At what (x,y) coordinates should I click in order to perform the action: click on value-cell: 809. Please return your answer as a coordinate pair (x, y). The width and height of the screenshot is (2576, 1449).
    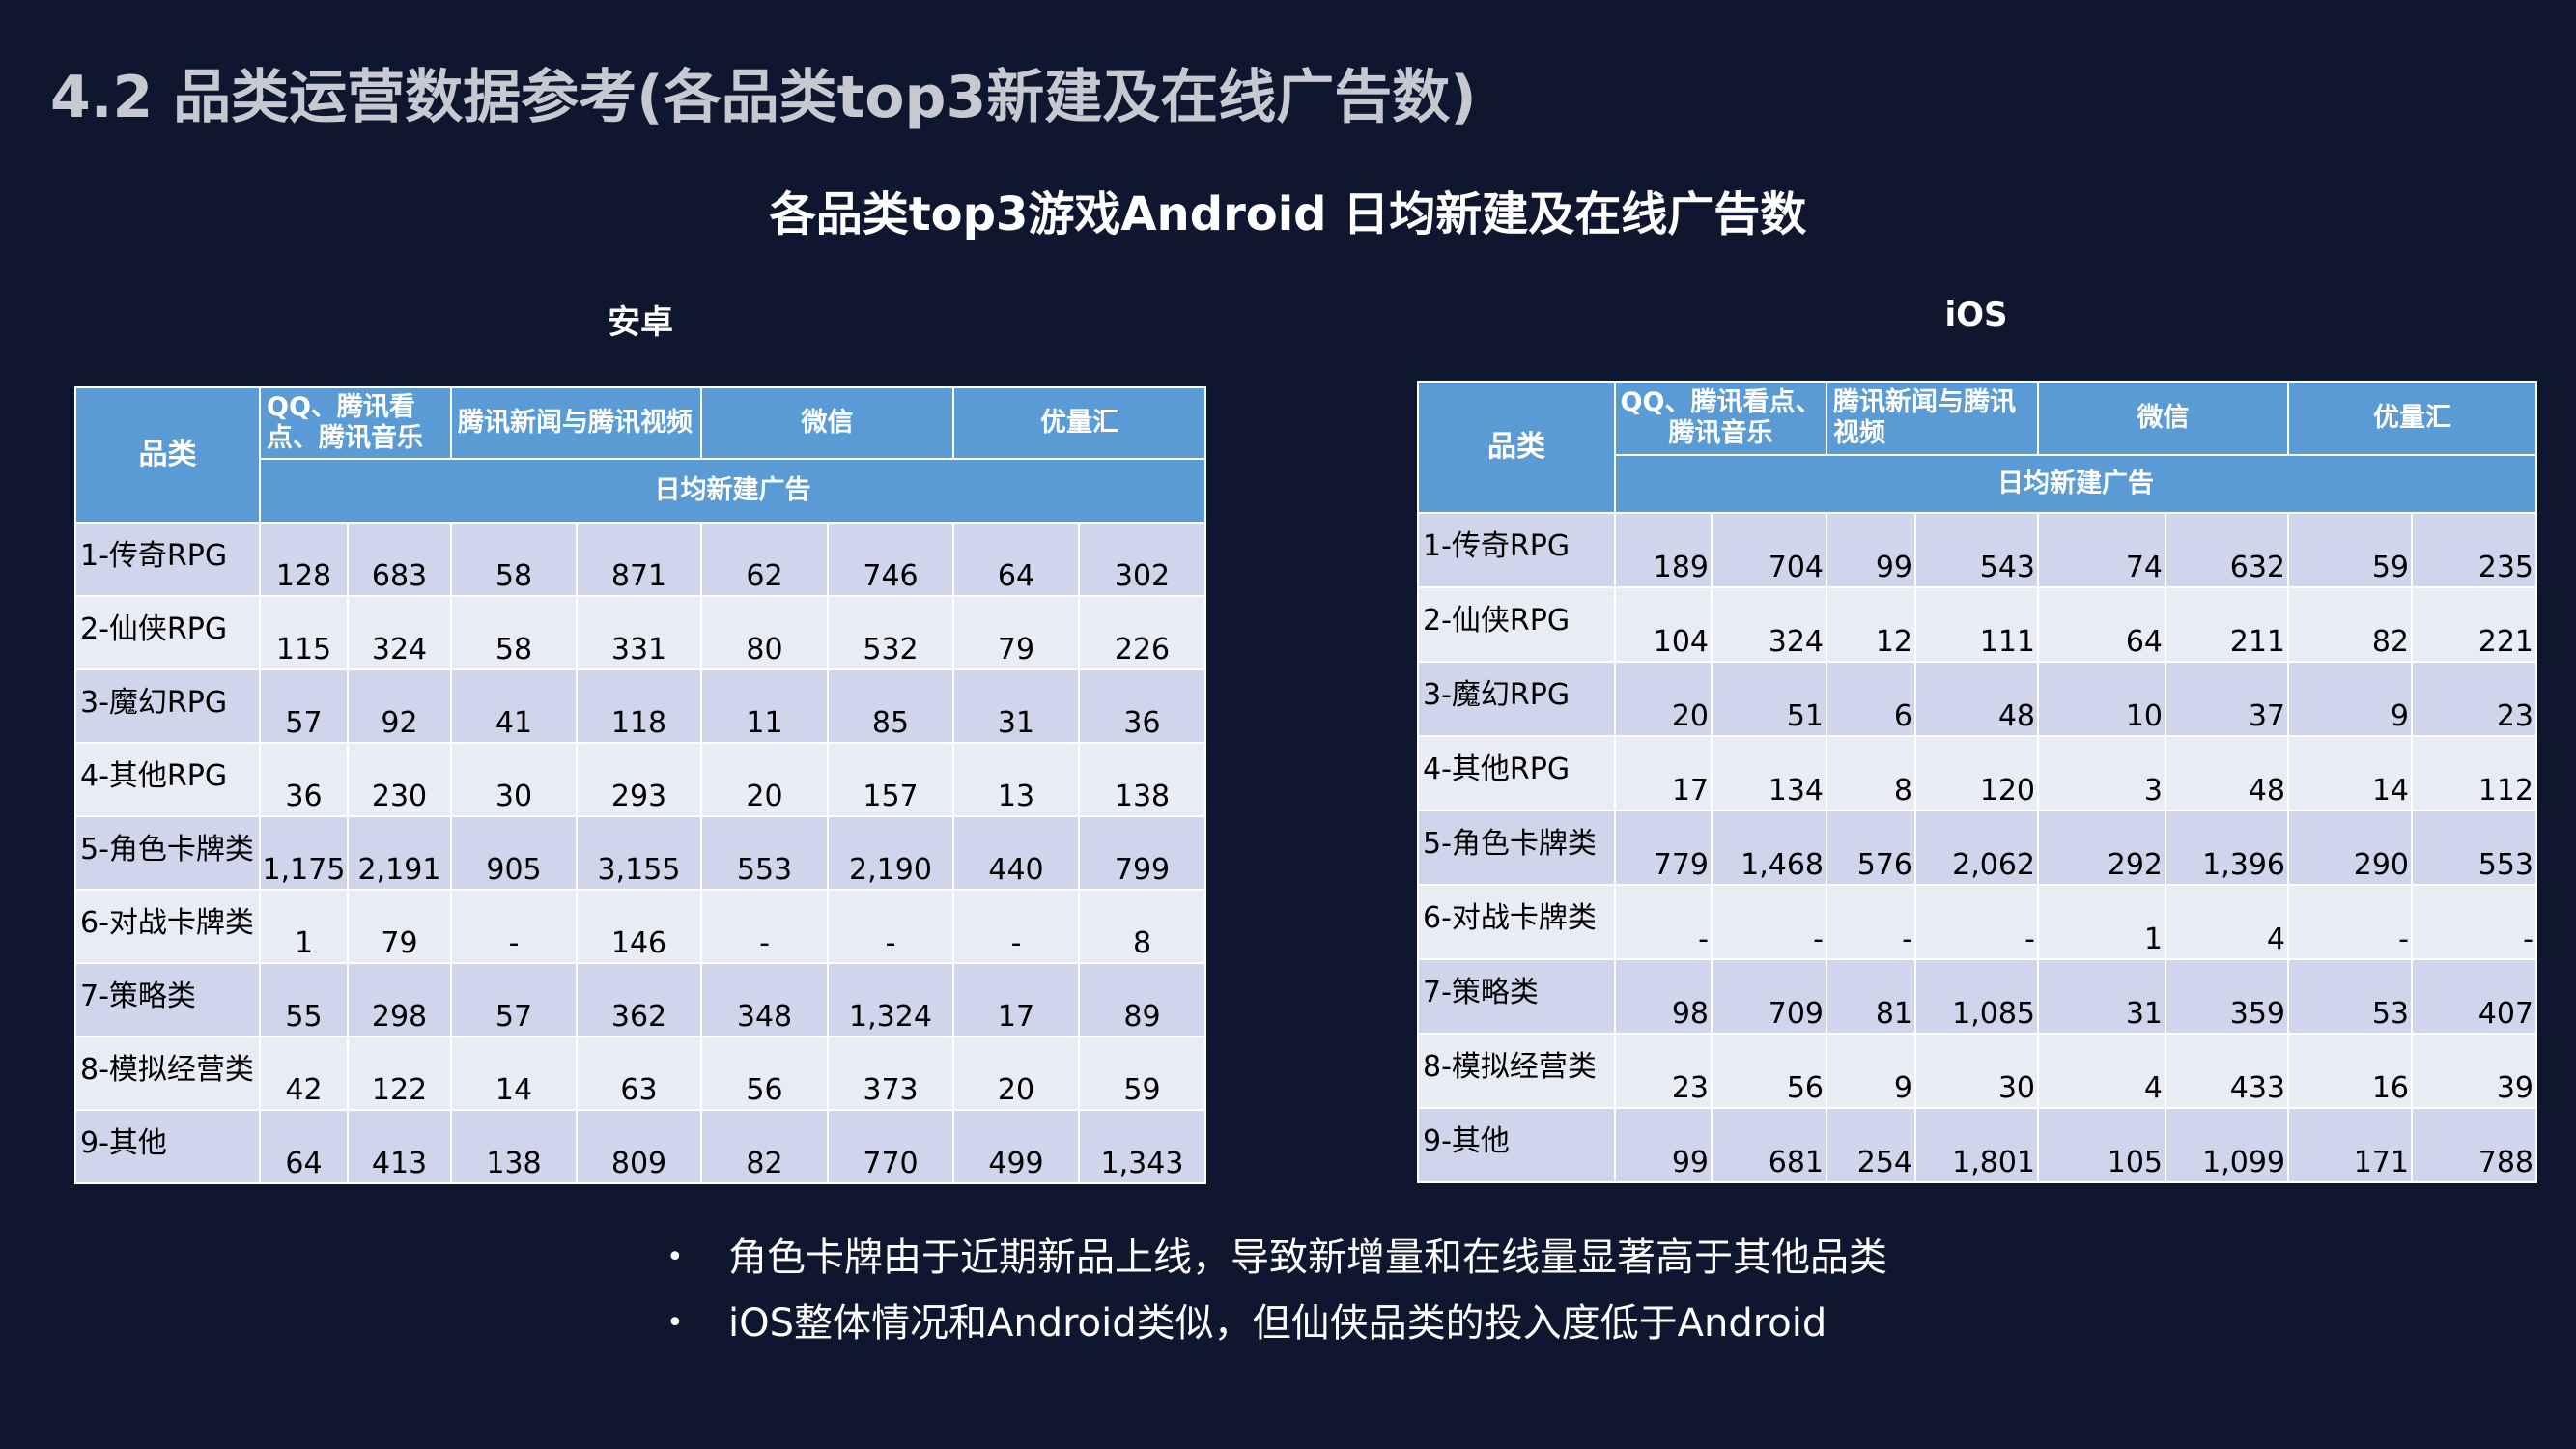
    Looking at the image, I should click on (639, 1146).